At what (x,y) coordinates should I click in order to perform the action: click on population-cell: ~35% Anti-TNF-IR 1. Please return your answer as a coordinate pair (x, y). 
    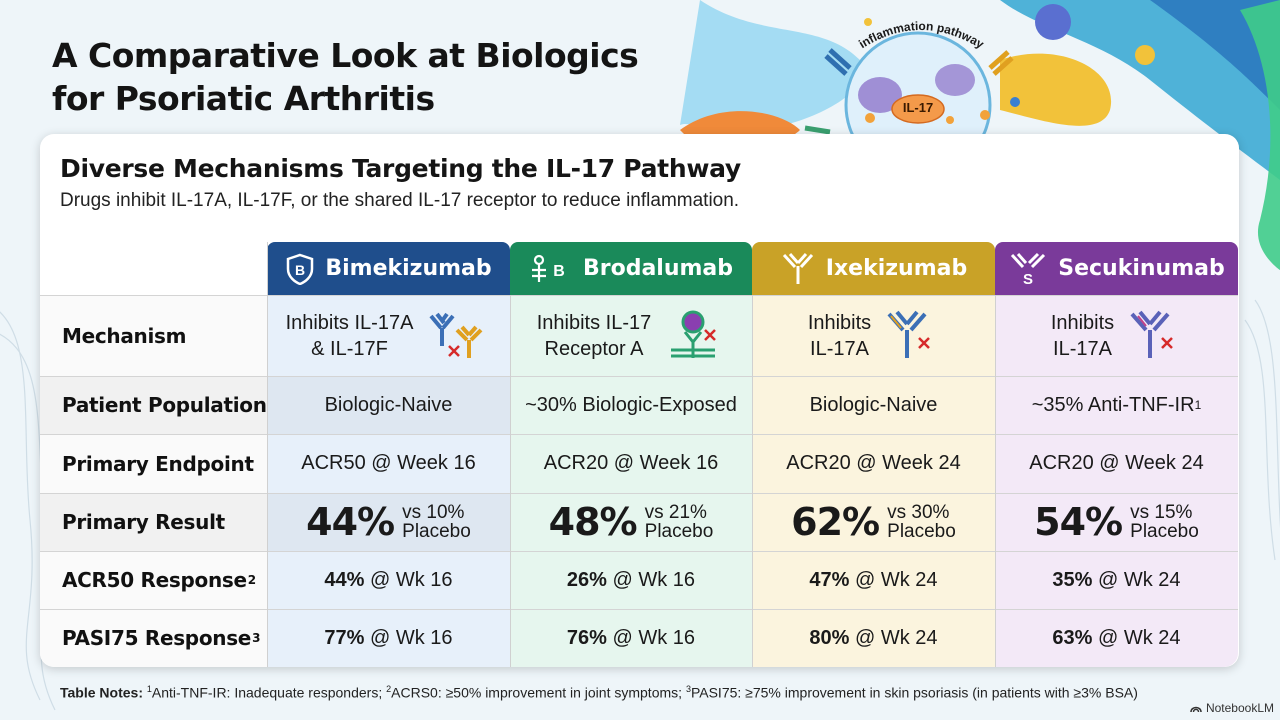
    Looking at the image, I should click on (1116, 405).